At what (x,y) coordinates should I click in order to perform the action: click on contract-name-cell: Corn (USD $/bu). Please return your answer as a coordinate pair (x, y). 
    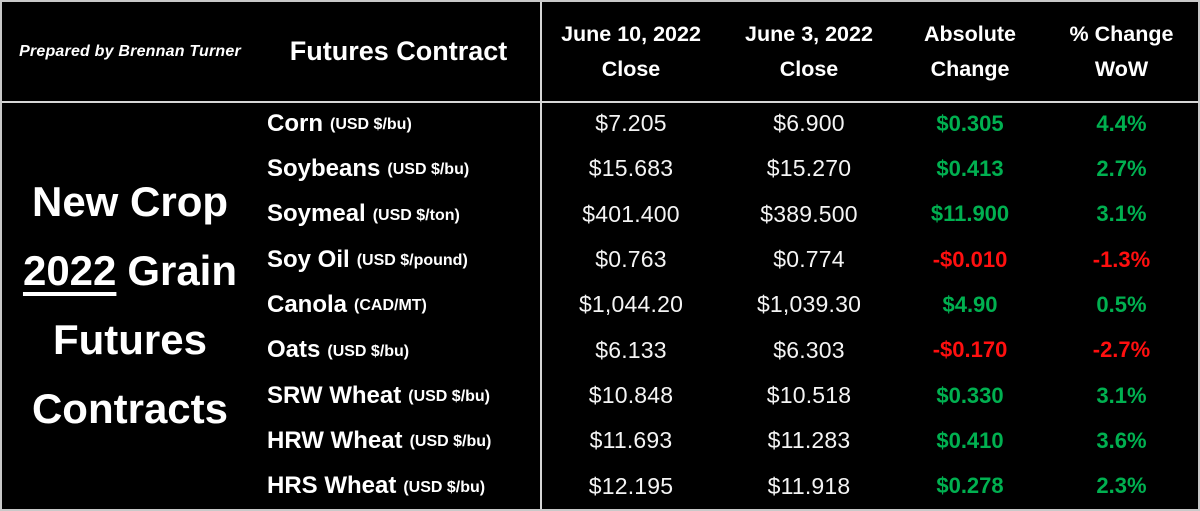
    Looking at the image, I should click on (398, 123).